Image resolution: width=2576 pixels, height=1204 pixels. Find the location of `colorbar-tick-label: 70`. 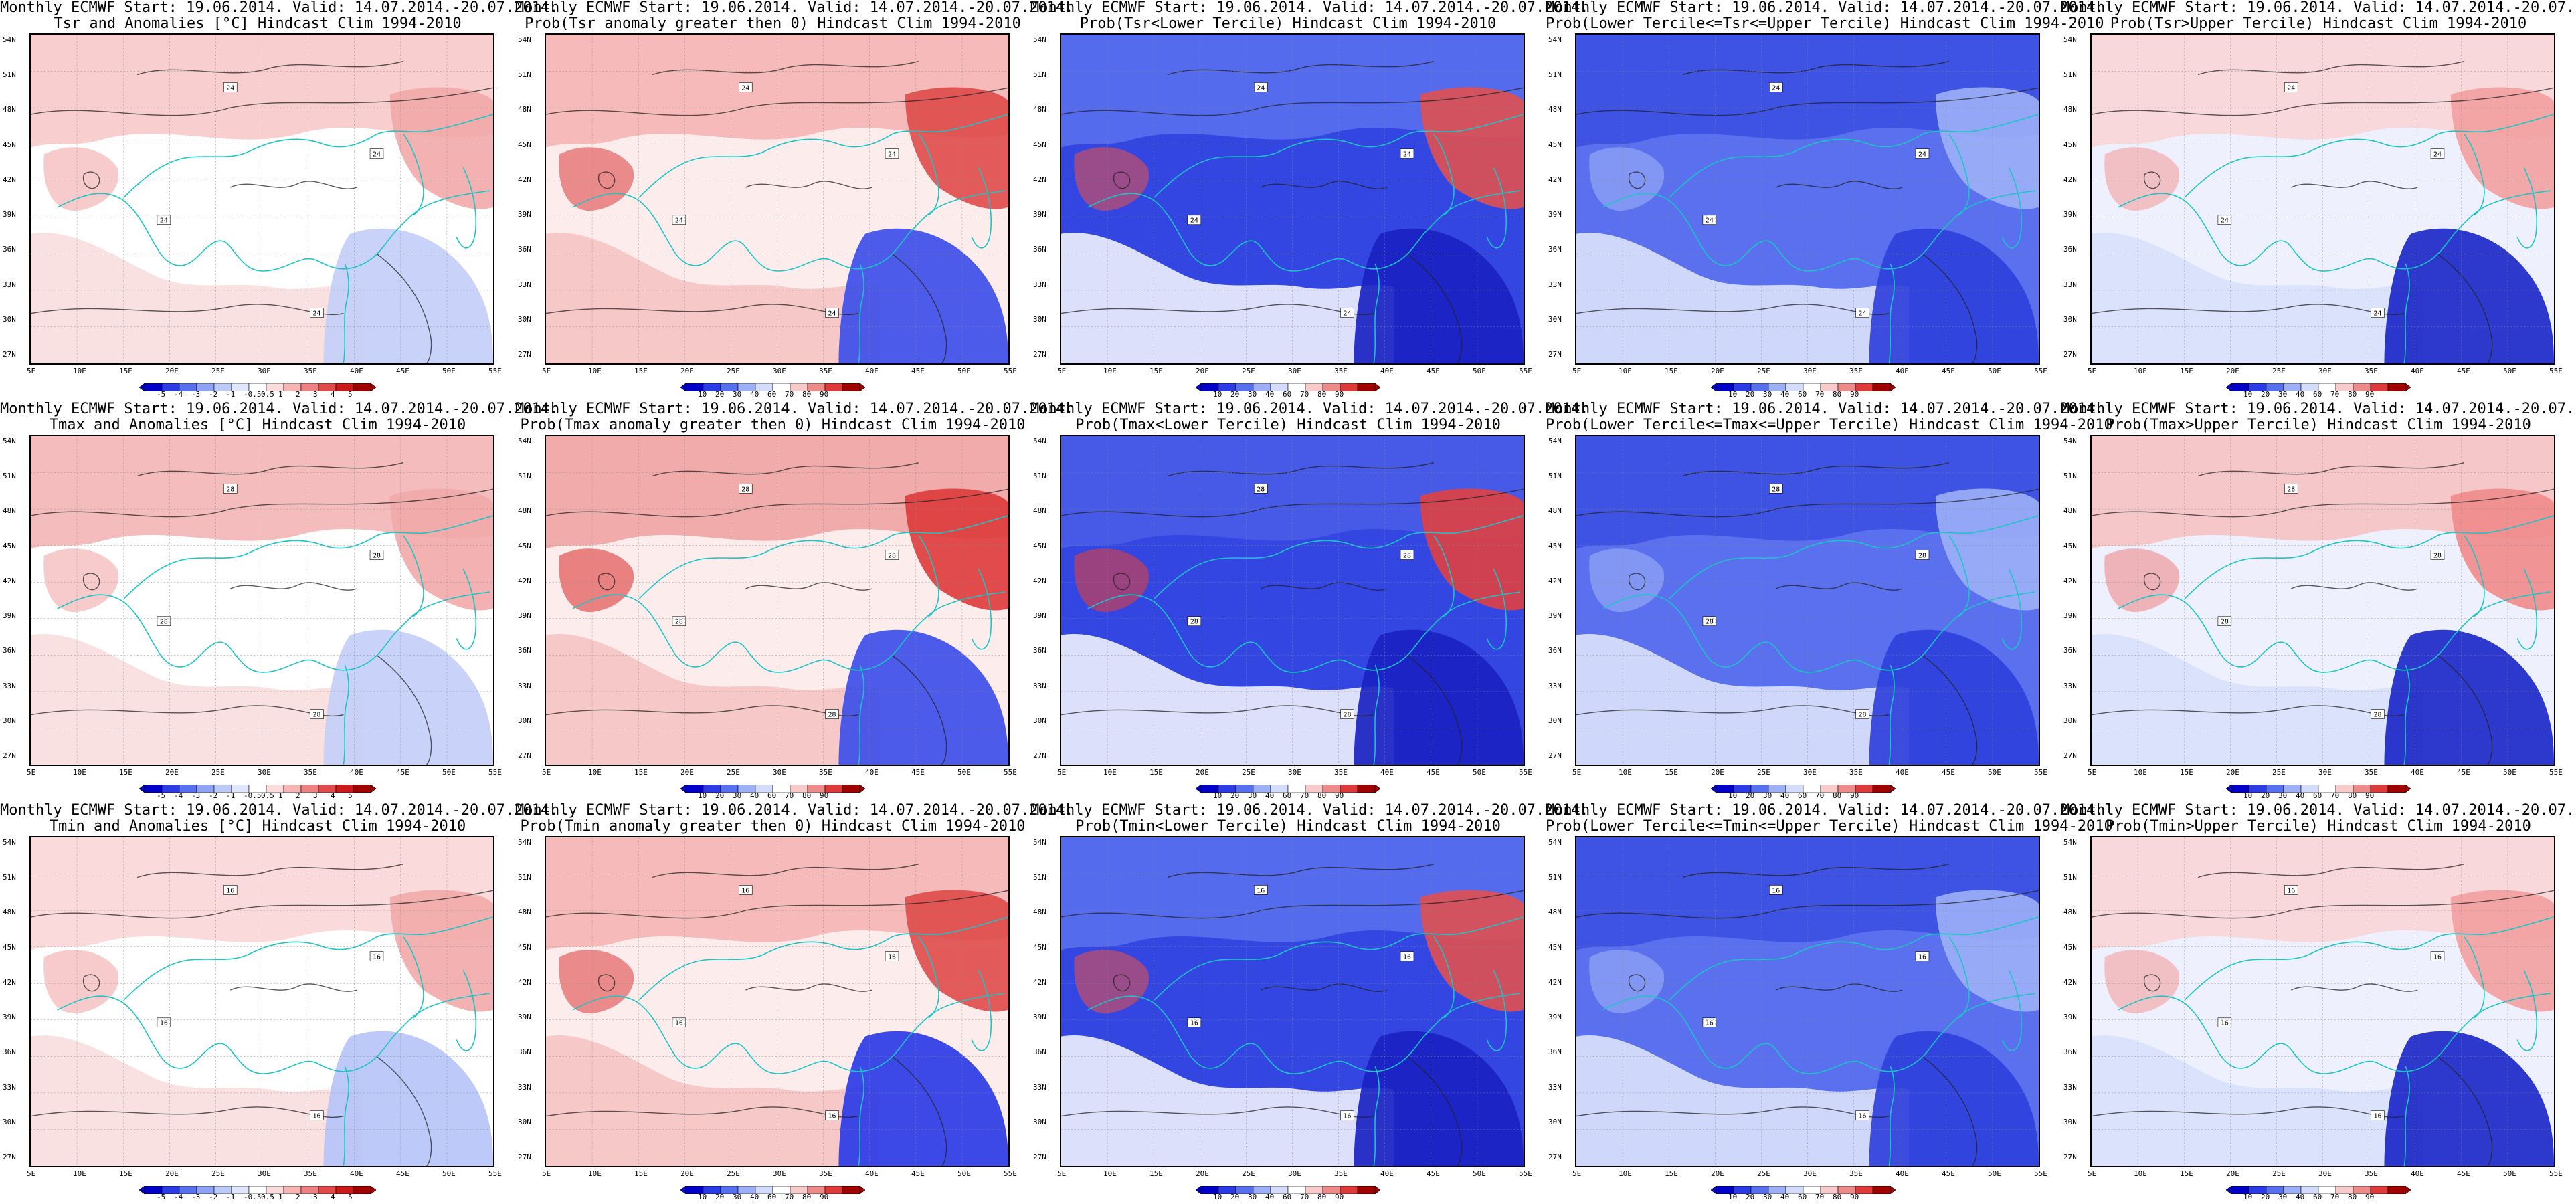

colorbar-tick-label: 70 is located at coordinates (1820, 1197).